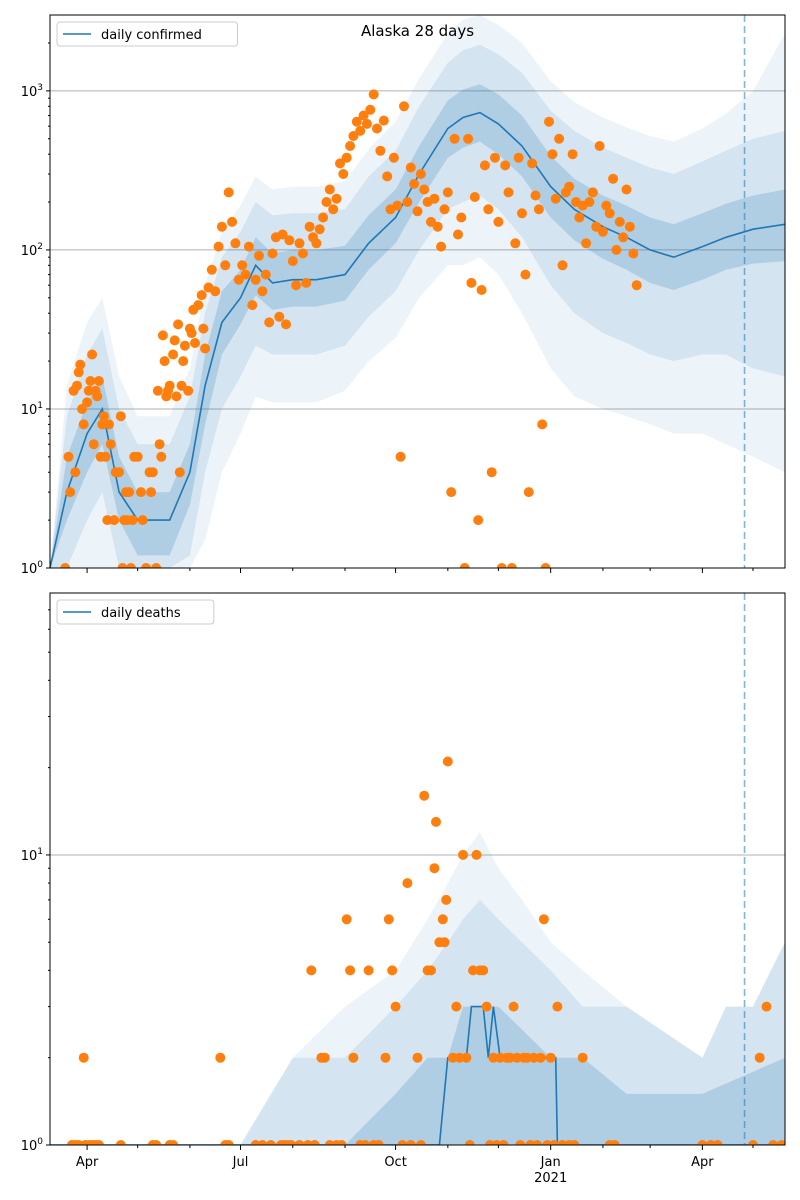 This screenshot has height=1200, width=800. Describe the element at coordinates (32, 91) in the screenshot. I see `y-tick-label: 10³` at that location.